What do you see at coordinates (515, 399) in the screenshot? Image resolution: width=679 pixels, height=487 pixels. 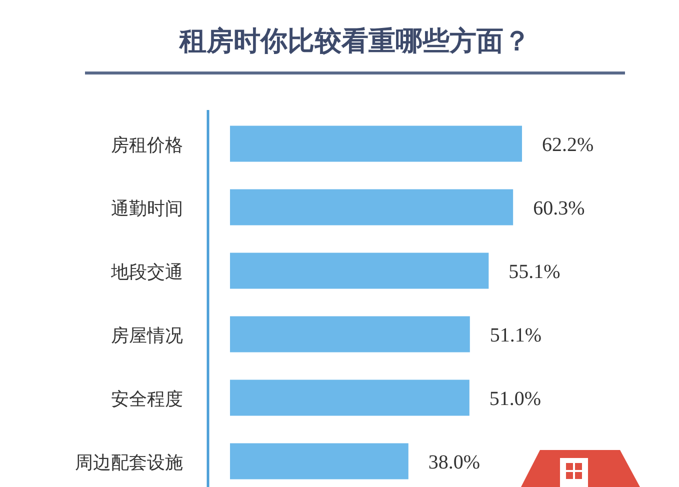 I see `data-label: 51.0%` at bounding box center [515, 399].